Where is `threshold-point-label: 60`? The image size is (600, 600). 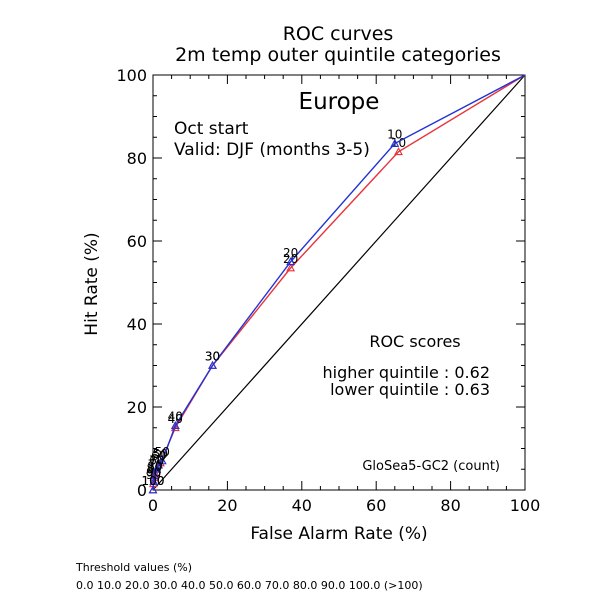 threshold-point-label: 60 is located at coordinates (158, 456).